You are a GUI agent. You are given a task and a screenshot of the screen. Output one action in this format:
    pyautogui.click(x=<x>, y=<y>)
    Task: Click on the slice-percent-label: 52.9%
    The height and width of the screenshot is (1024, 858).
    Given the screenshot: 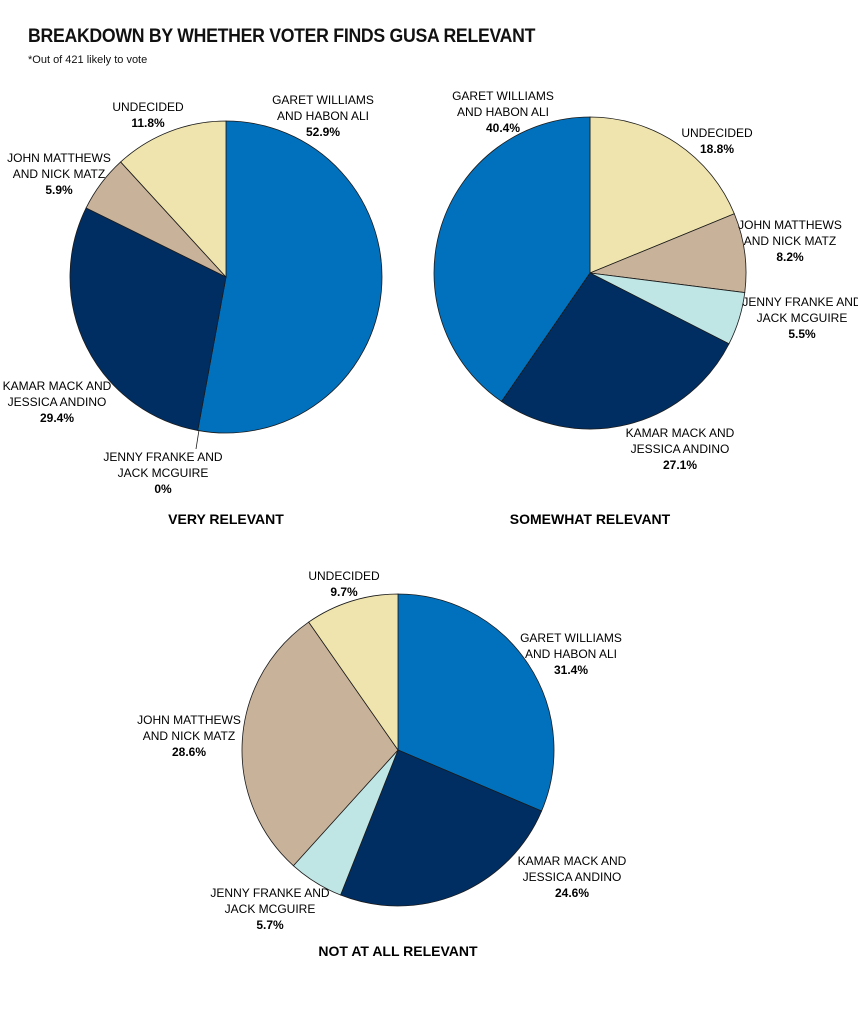 What is the action you would take?
    pyautogui.click(x=323, y=132)
    